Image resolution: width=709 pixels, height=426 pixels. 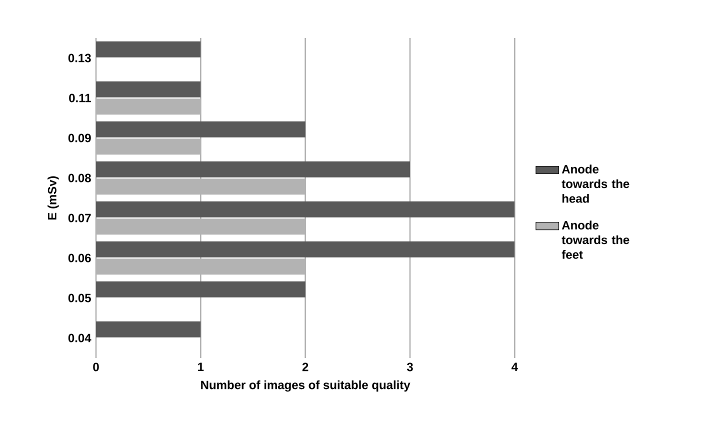 I want to click on legend-label: Anode towards the head, so click(x=596, y=183).